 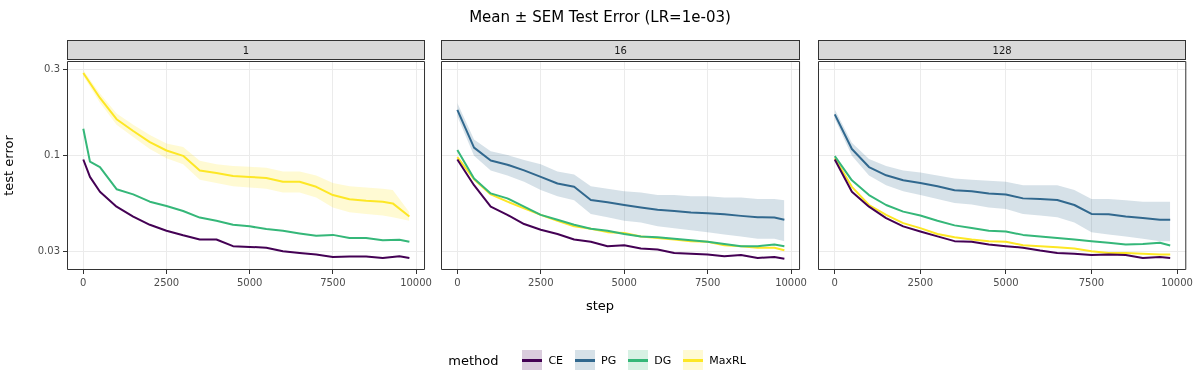 What do you see at coordinates (609, 360) in the screenshot?
I see `legend-label: PG` at bounding box center [609, 360].